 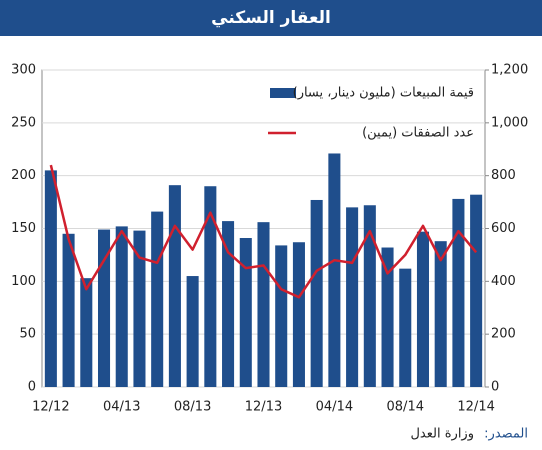 What do you see at coordinates (121, 407) in the screenshot?
I see `x-tick-label: 04/13` at bounding box center [121, 407].